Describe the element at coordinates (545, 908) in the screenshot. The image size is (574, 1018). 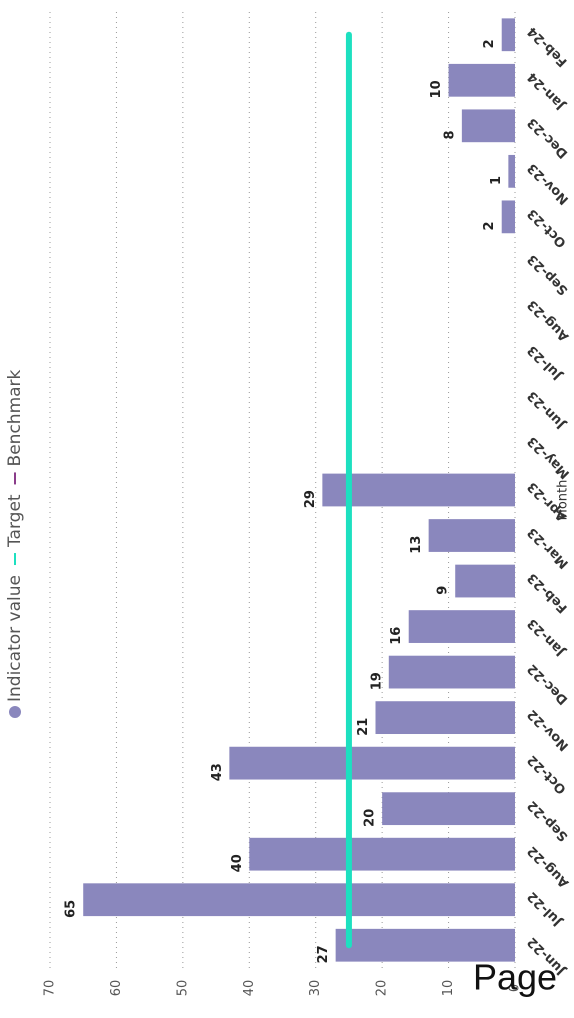
I see `x-tick-label: Jul-22` at that location.